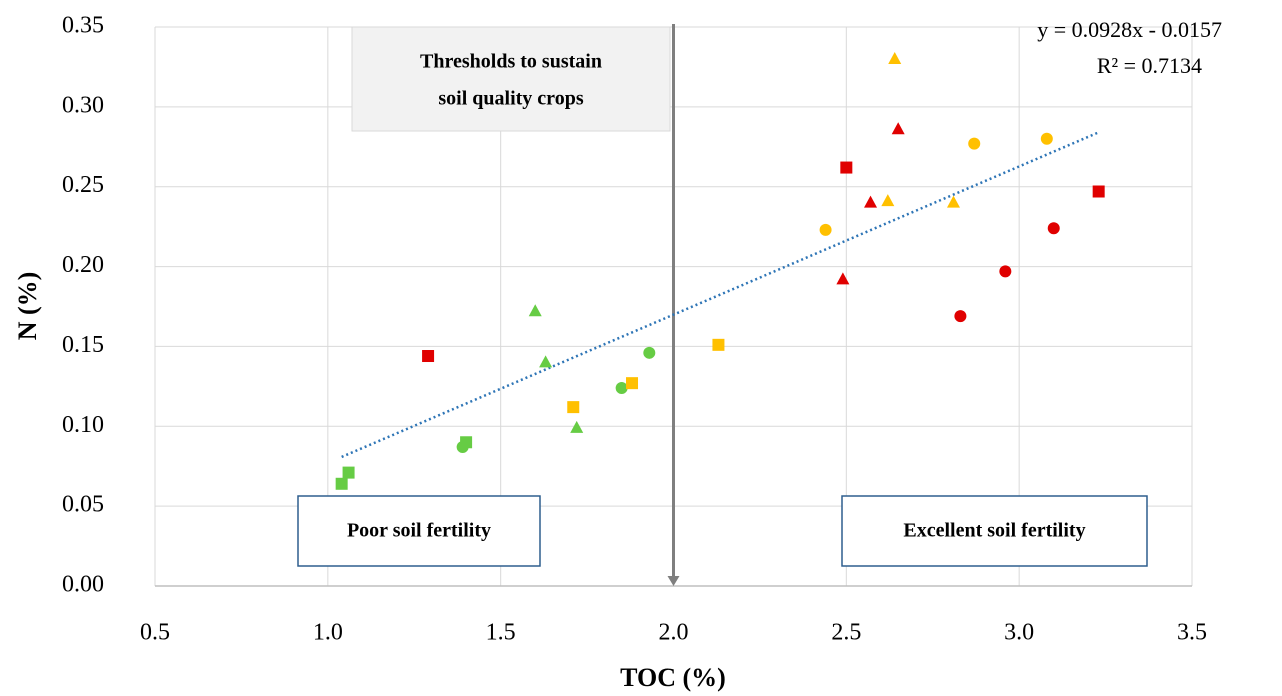  Describe the element at coordinates (1129, 29) in the screenshot. I see `trendline-equation: y = 0.0928x - 0.0157` at that location.